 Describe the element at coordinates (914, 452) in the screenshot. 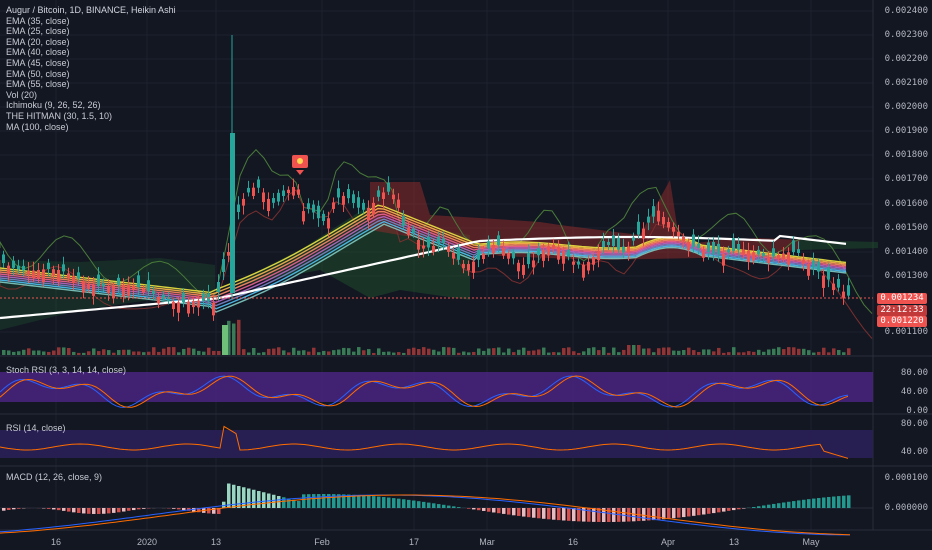

I see `rsi-axis-label: 40.00` at that location.